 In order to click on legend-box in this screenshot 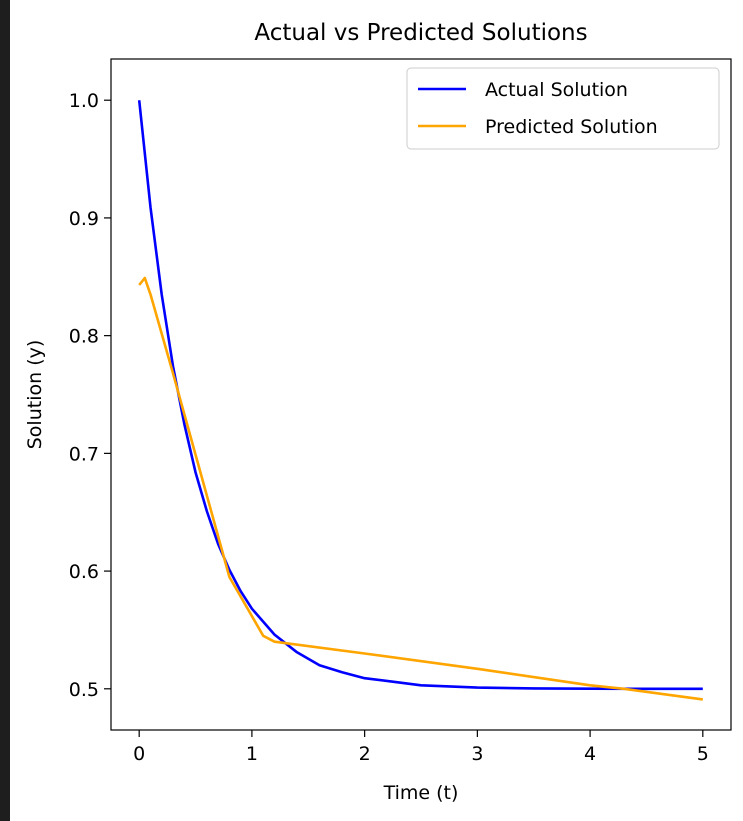, I will do `click(563, 108)`.